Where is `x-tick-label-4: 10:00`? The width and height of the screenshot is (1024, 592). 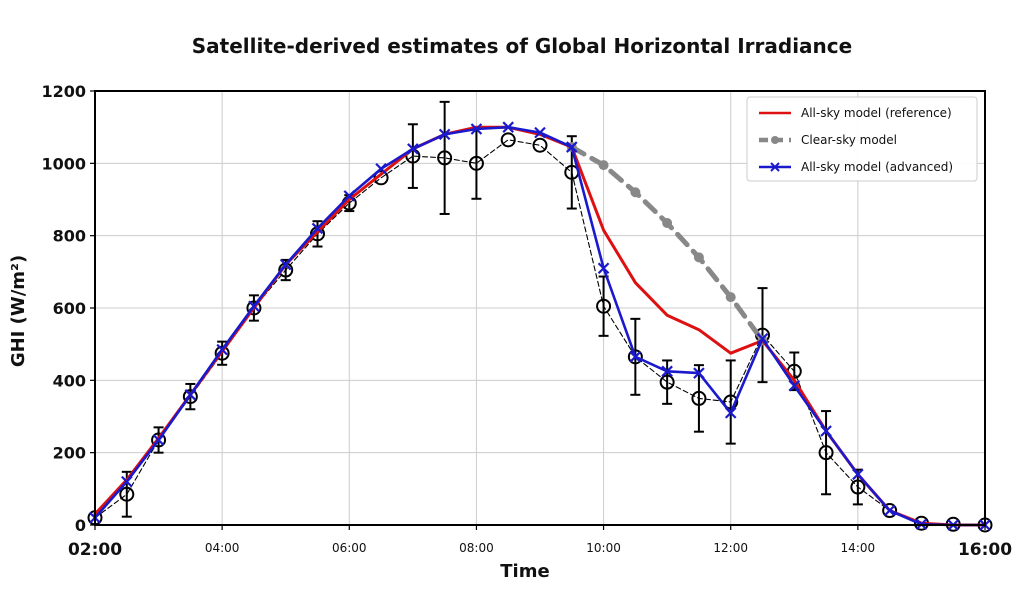 x-tick-label-4: 10:00 is located at coordinates (603, 548).